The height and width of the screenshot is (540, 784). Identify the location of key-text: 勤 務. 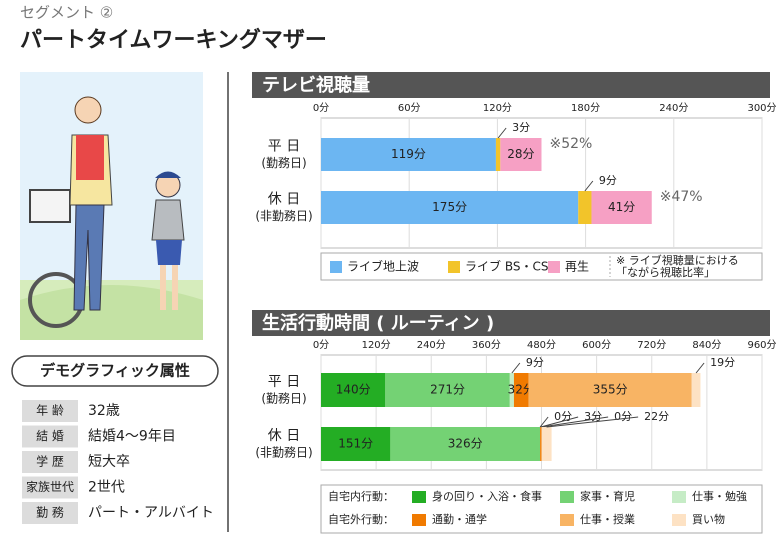
(50, 513).